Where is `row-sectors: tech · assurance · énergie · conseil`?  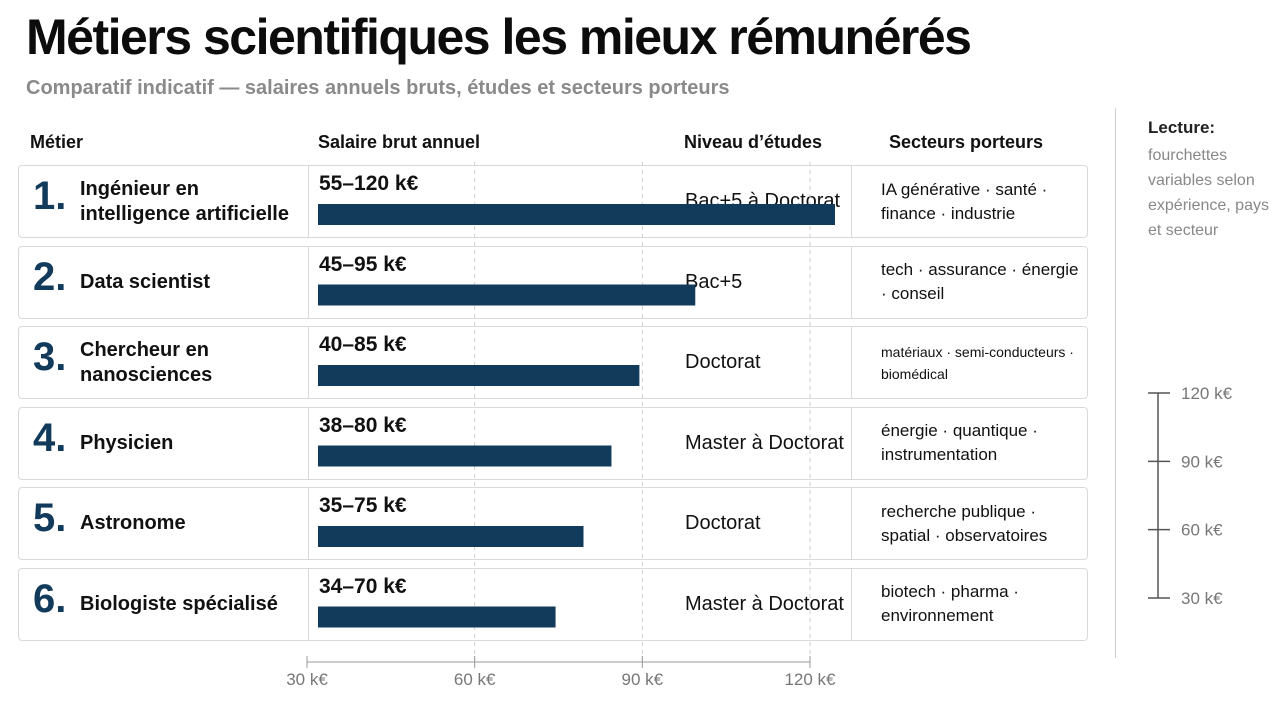 row-sectors: tech · assurance · énergie · conseil is located at coordinates (980, 281).